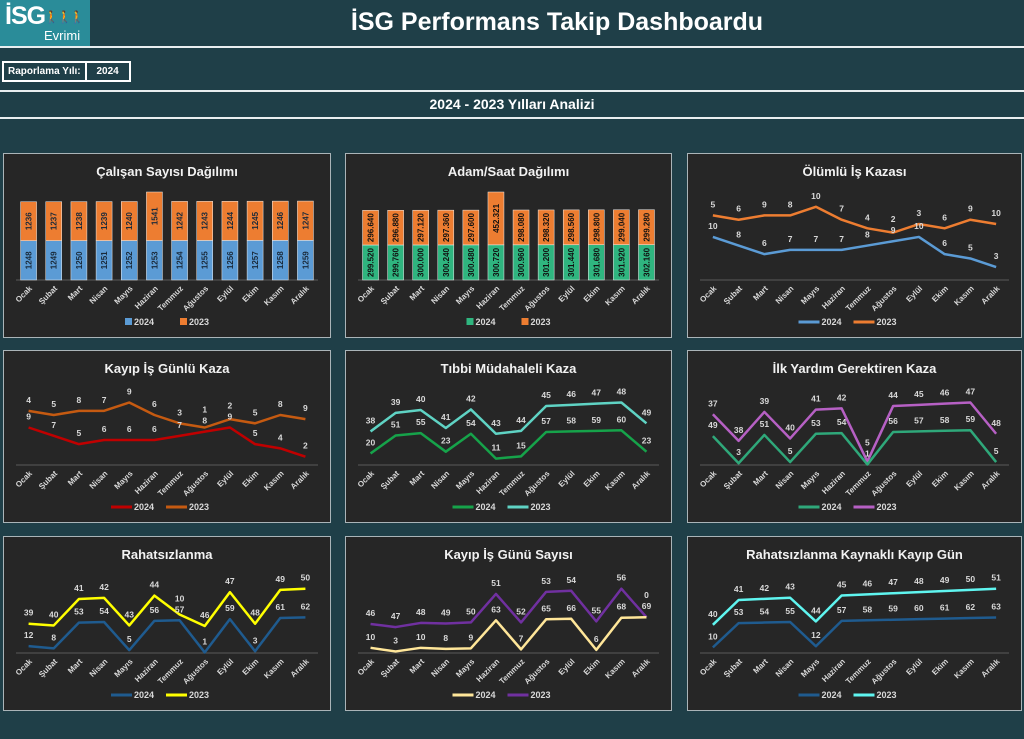 The height and width of the screenshot is (739, 1024). What do you see at coordinates (396, 402) in the screenshot?
I see `data-label-2023: 39` at bounding box center [396, 402].